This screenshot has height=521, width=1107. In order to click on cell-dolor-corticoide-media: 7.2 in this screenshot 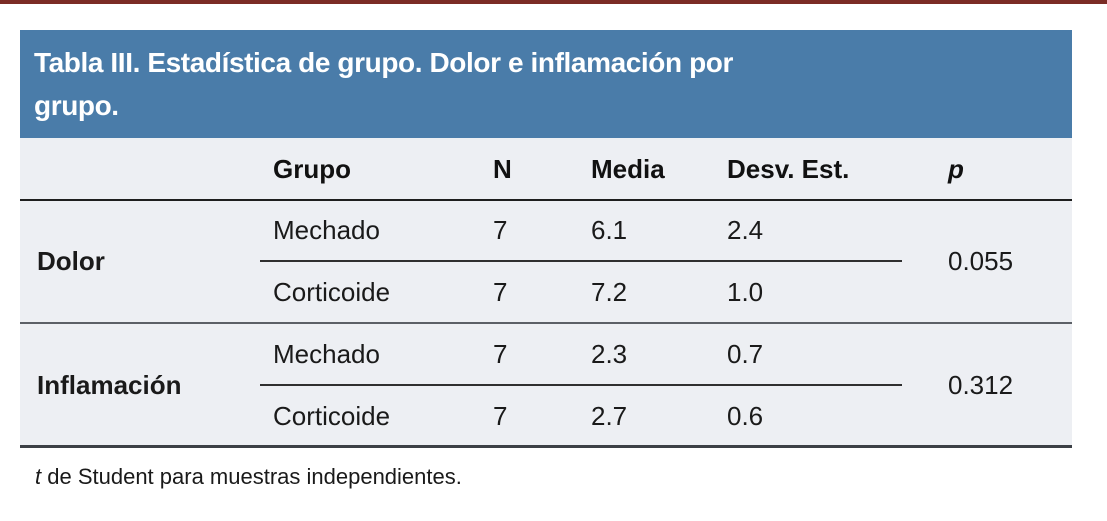, I will do `click(609, 291)`.